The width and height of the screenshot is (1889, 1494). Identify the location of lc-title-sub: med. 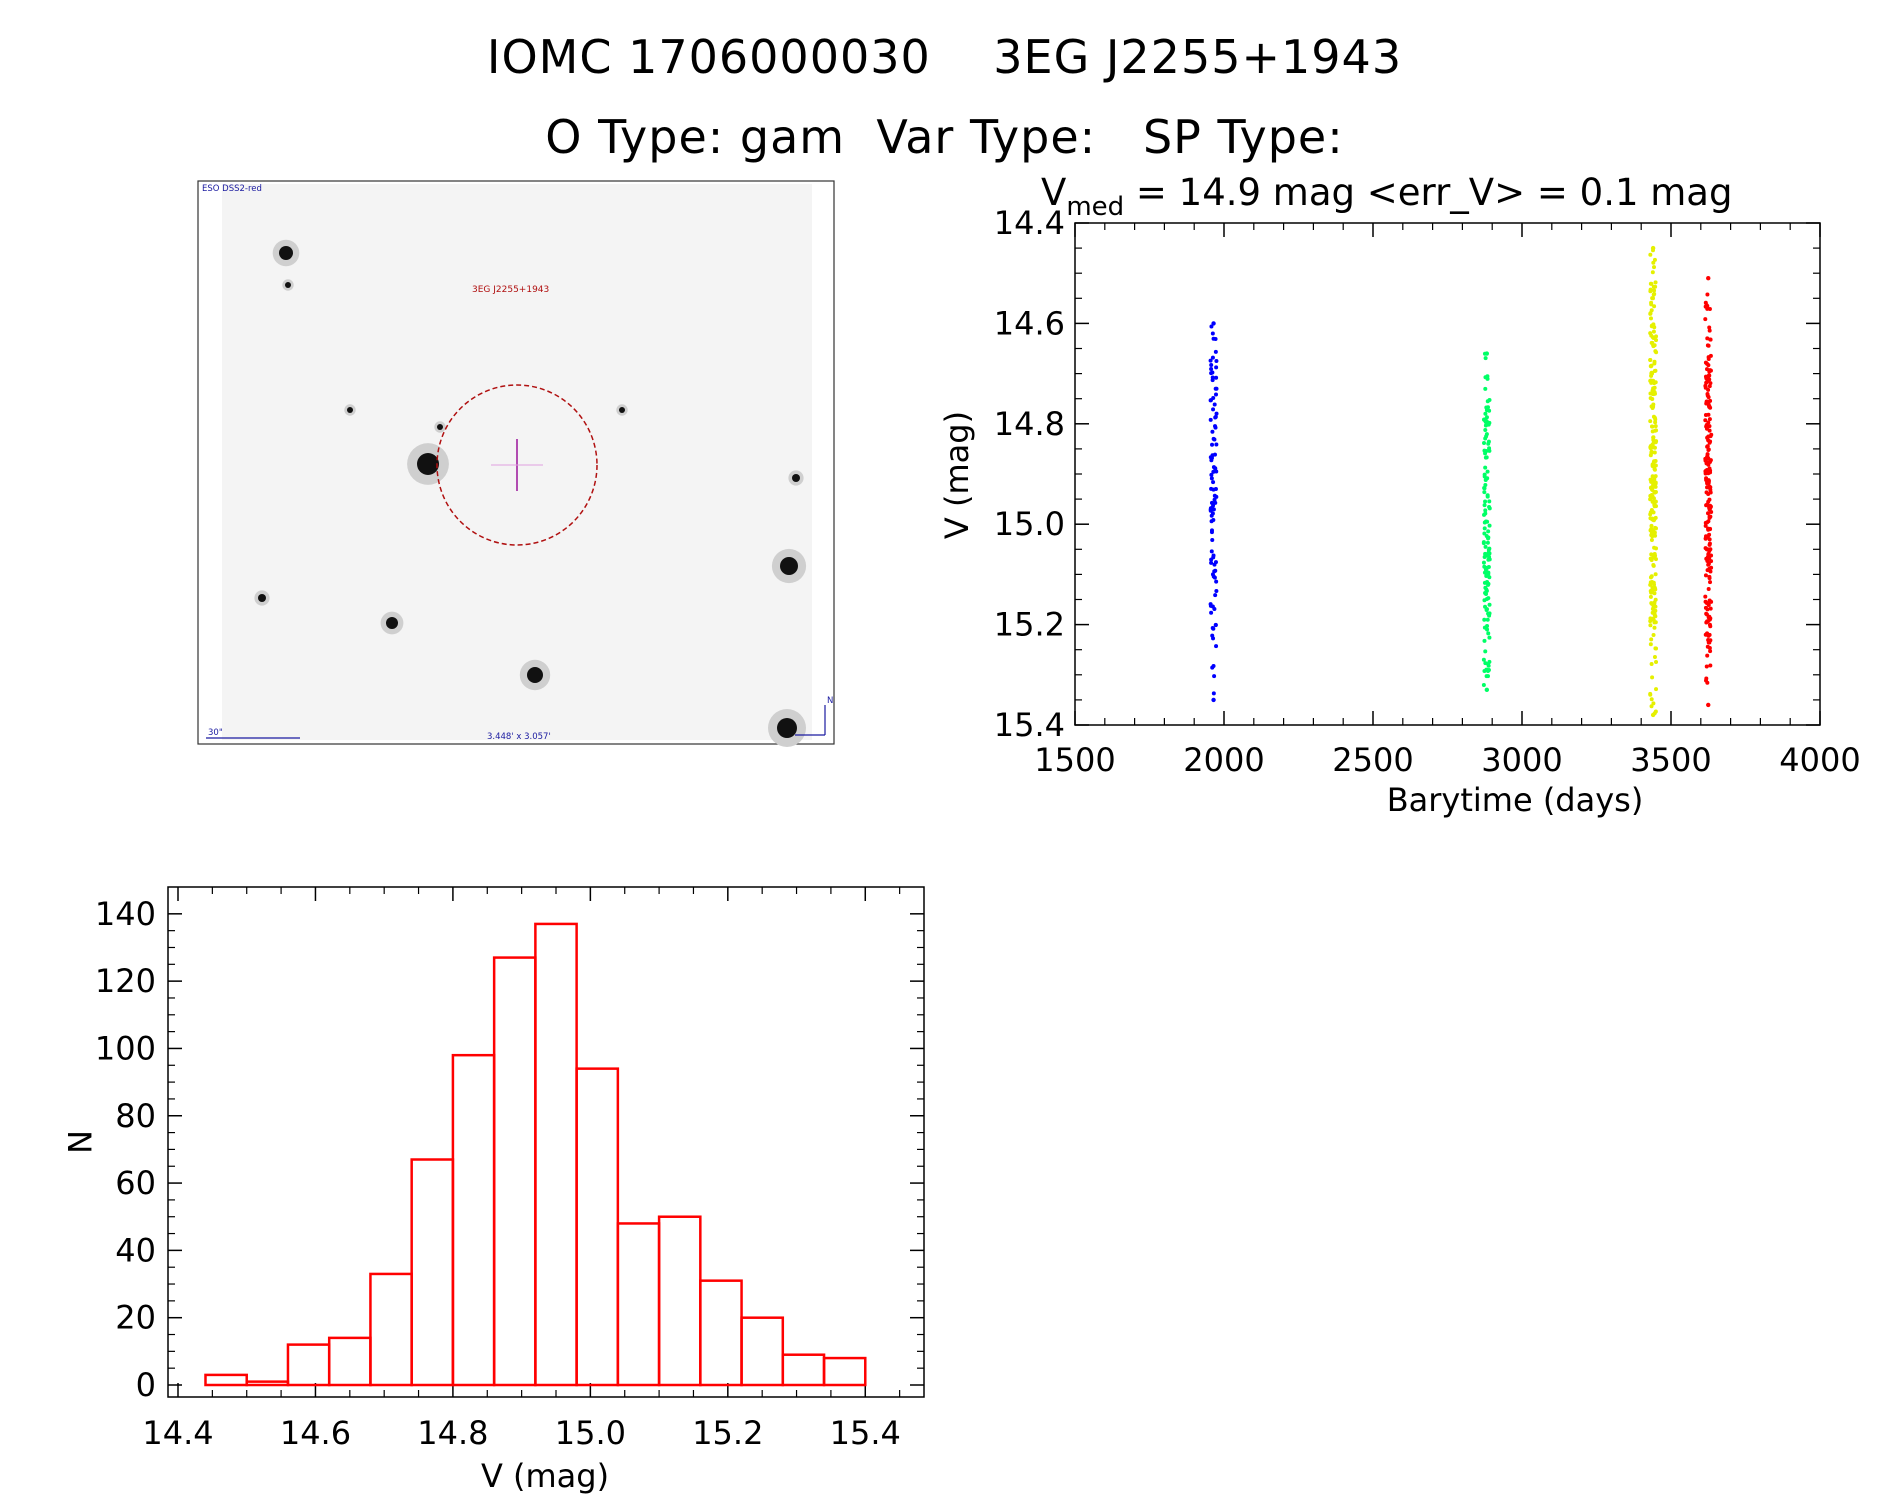
(1095, 207).